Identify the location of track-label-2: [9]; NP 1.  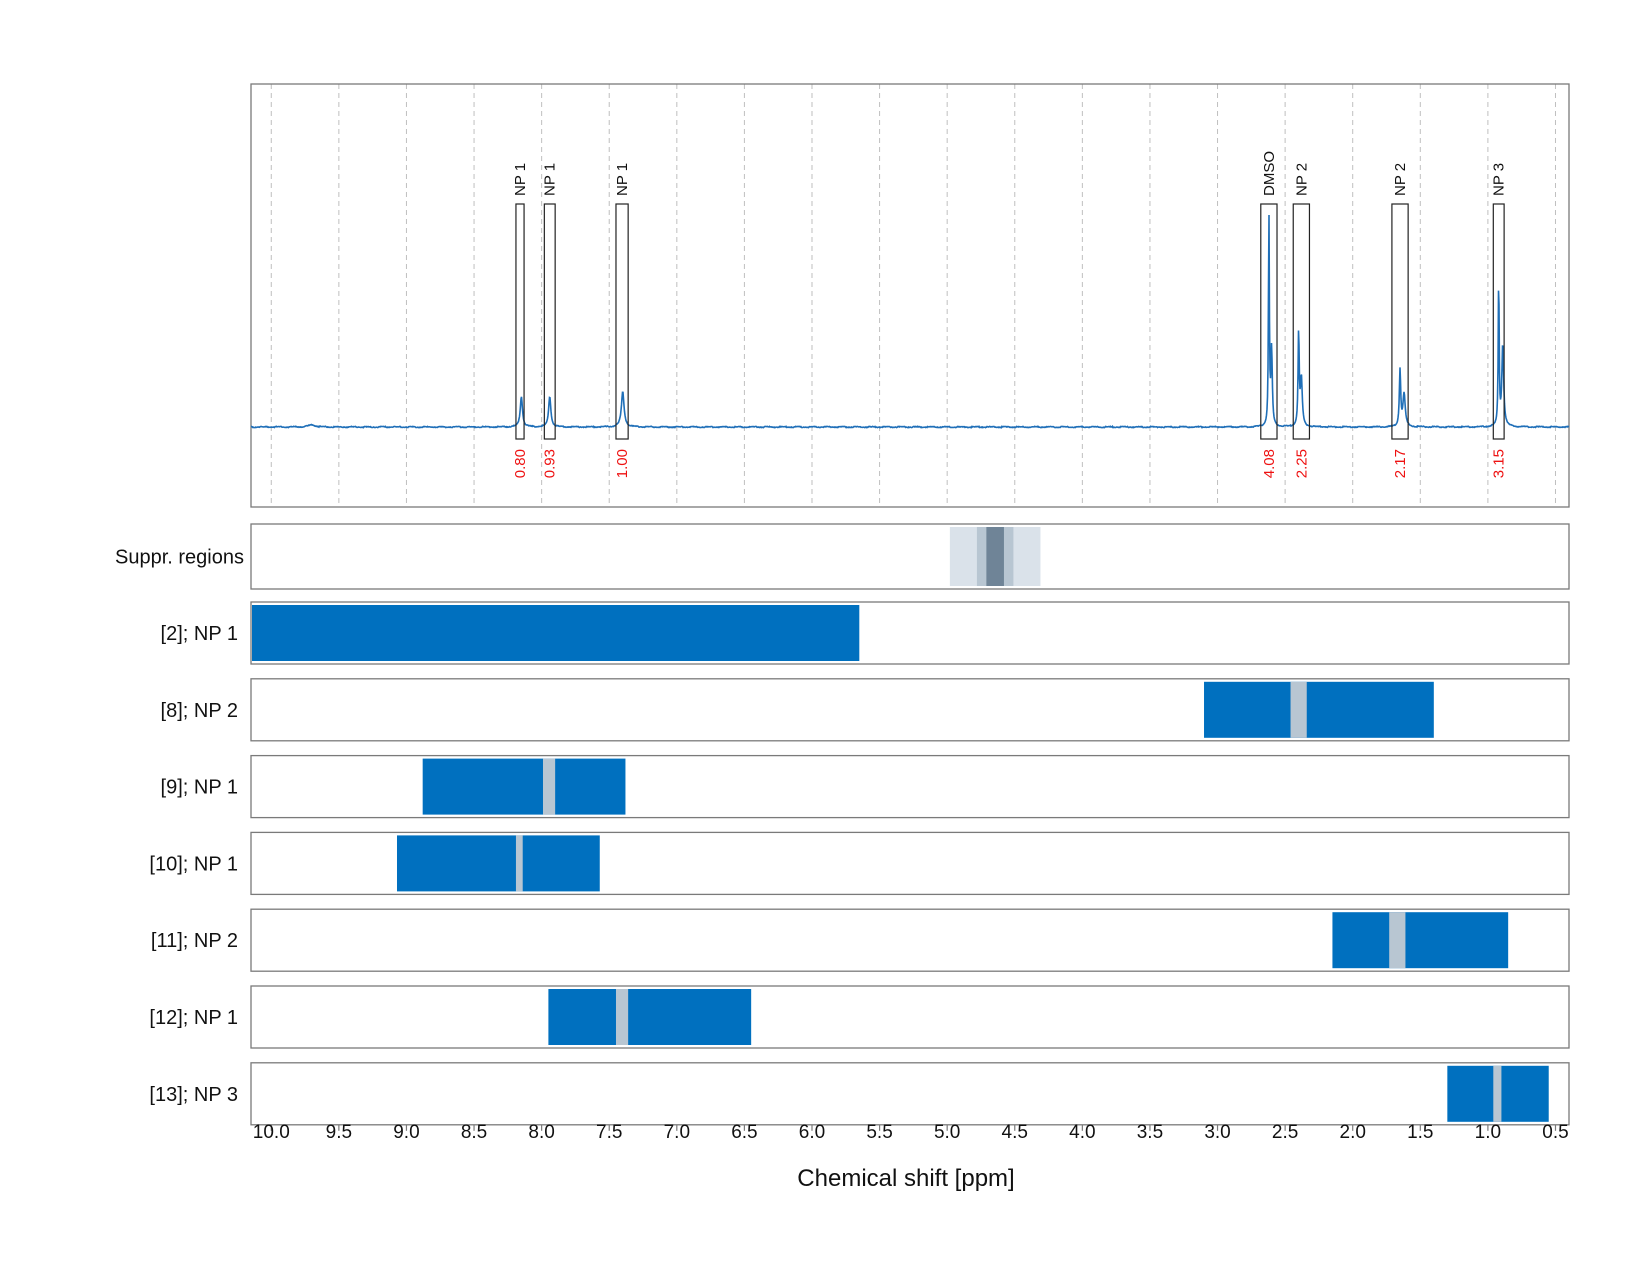
(199, 788).